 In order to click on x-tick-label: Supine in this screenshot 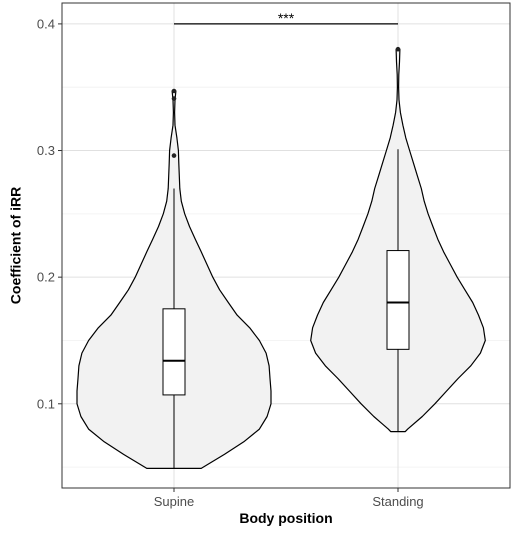, I will do `click(174, 501)`.